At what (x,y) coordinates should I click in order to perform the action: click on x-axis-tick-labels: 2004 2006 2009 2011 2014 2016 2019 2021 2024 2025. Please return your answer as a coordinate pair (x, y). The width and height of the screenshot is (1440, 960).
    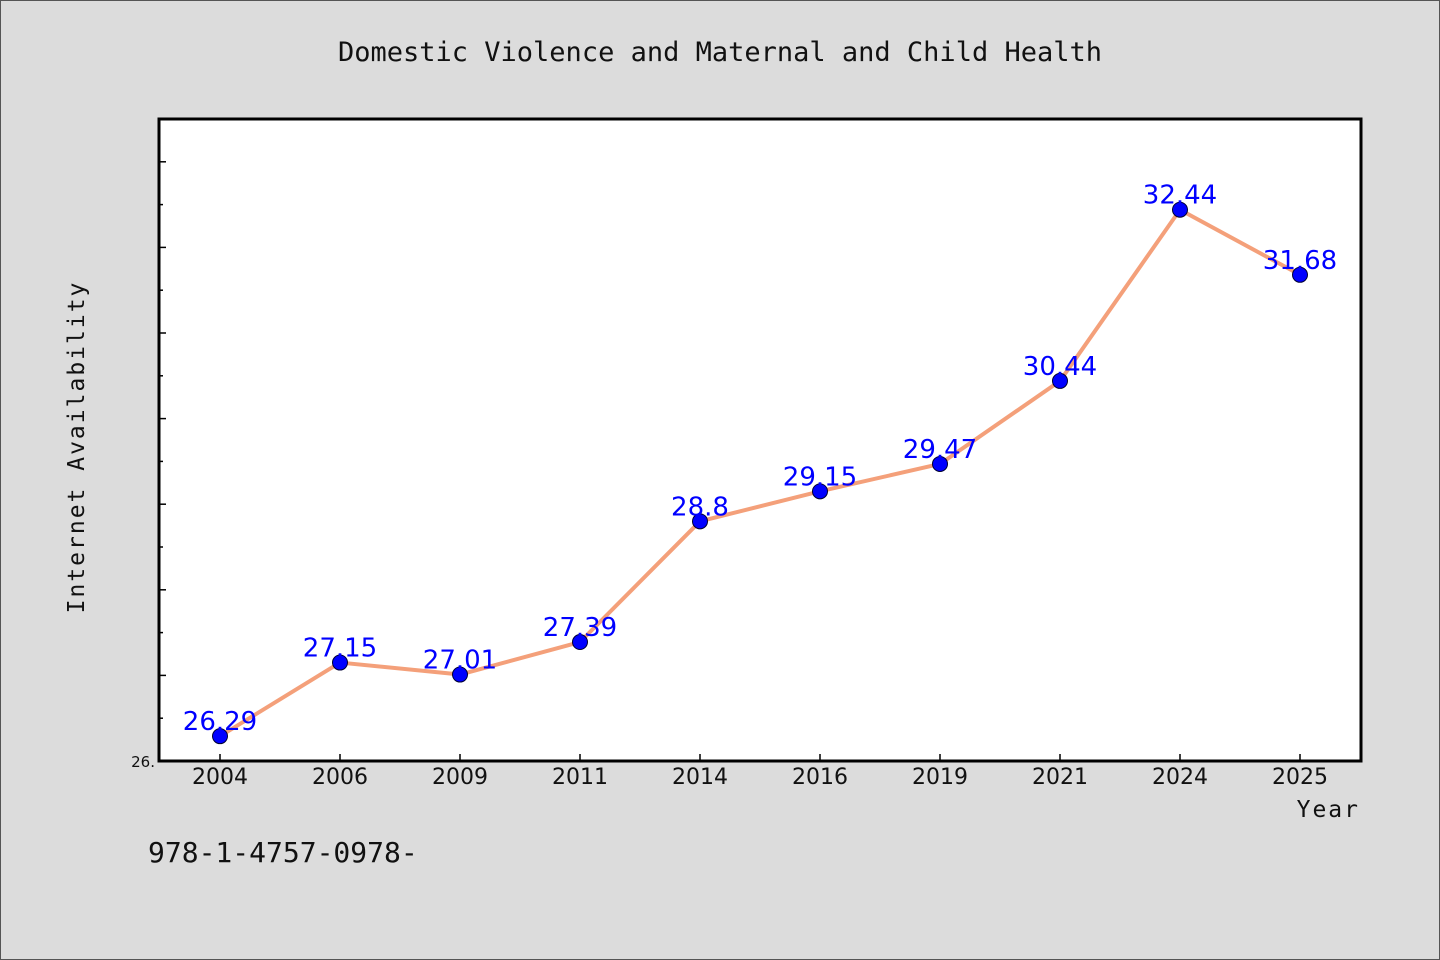
    Looking at the image, I should click on (760, 777).